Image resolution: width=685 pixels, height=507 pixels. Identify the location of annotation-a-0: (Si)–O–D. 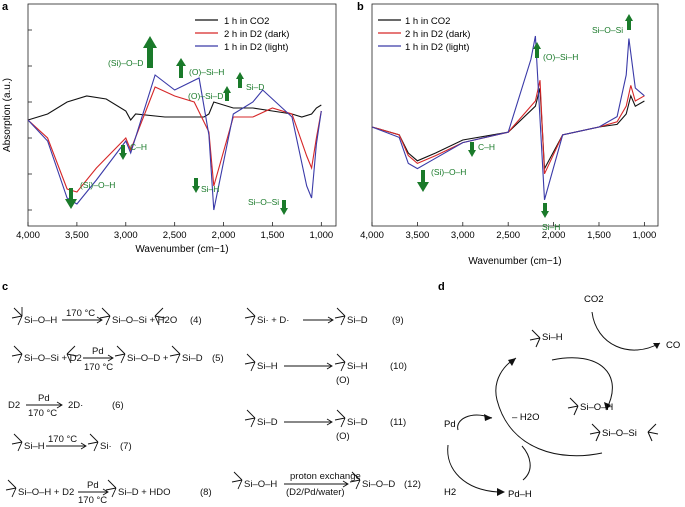
(125, 63).